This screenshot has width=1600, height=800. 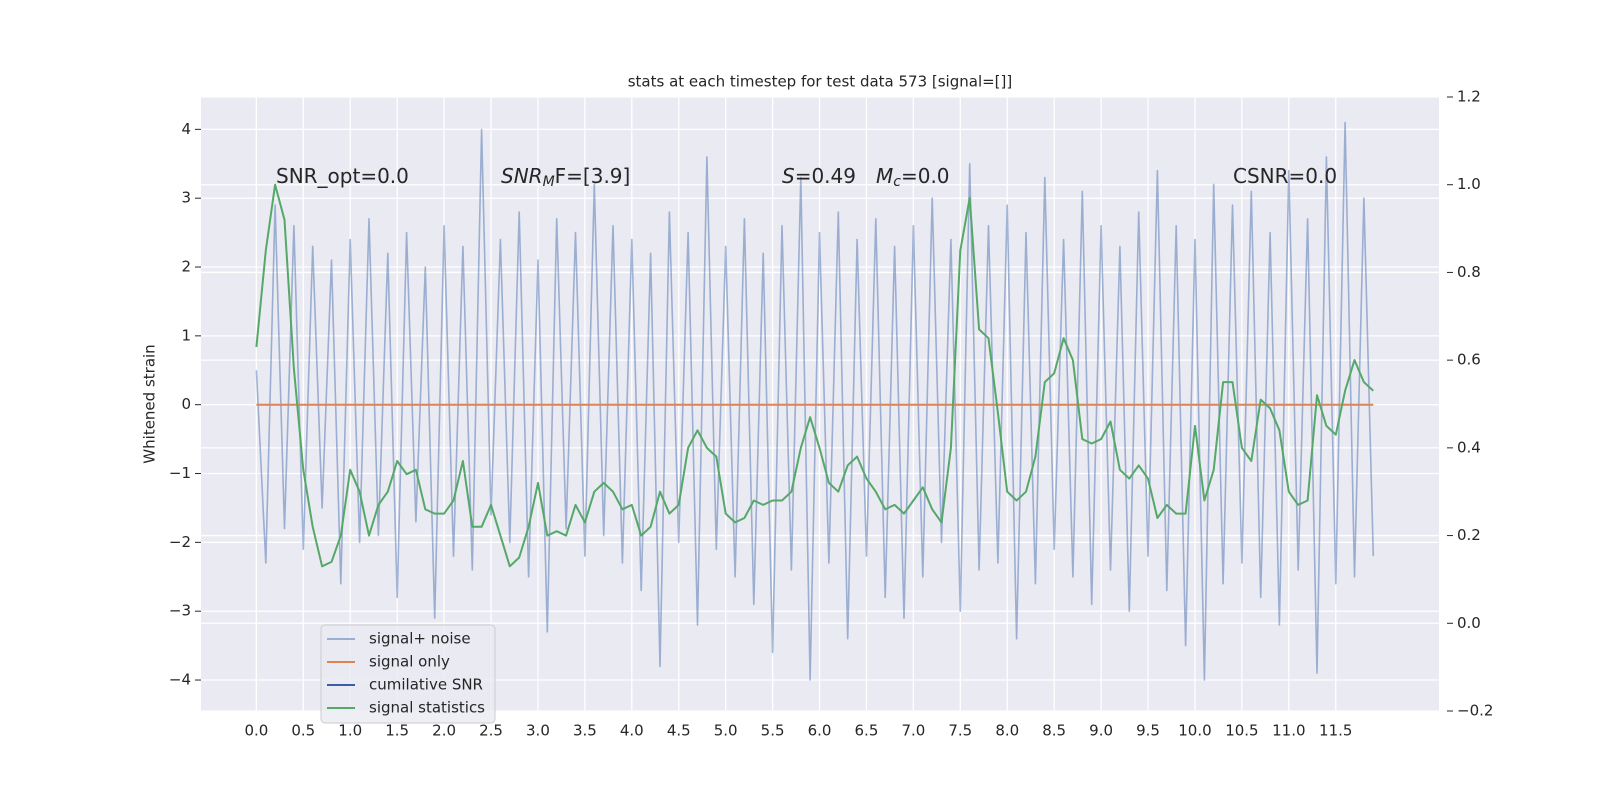 What do you see at coordinates (1288, 731) in the screenshot?
I see `x-tick-label: 11.0` at bounding box center [1288, 731].